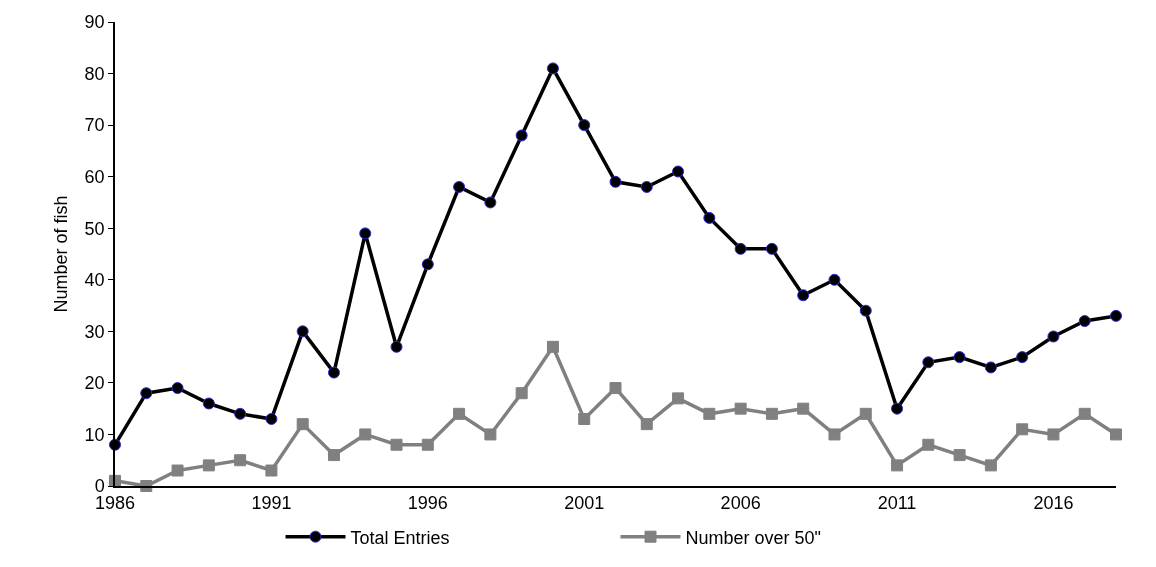 The width and height of the screenshot is (1156, 567). Describe the element at coordinates (94, 73) in the screenshot. I see `y-tick-label: 80` at that location.